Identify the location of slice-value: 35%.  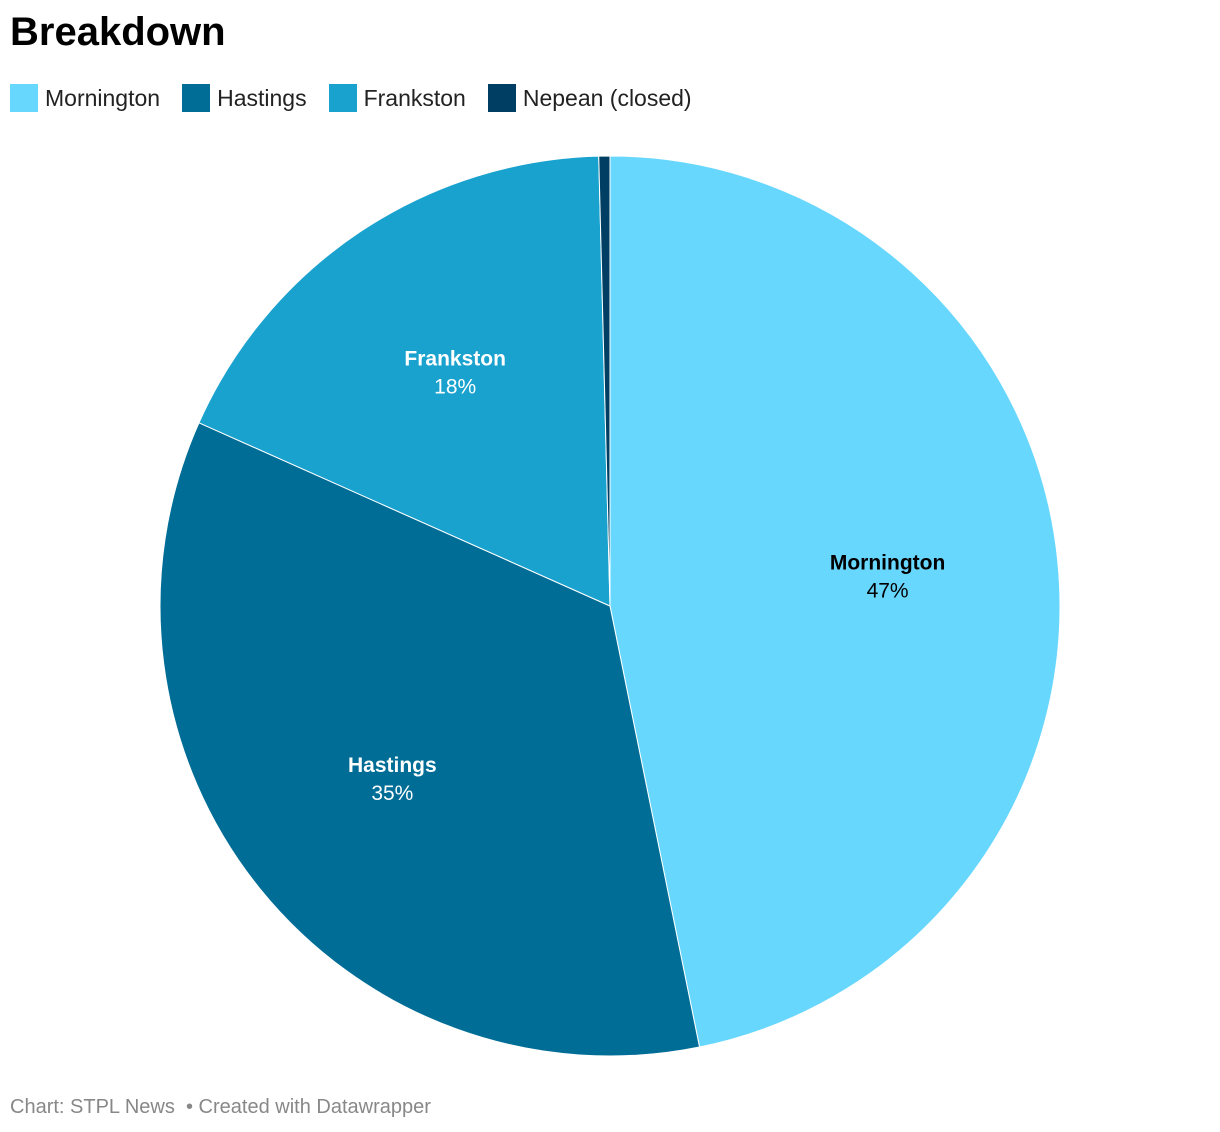
(392, 793).